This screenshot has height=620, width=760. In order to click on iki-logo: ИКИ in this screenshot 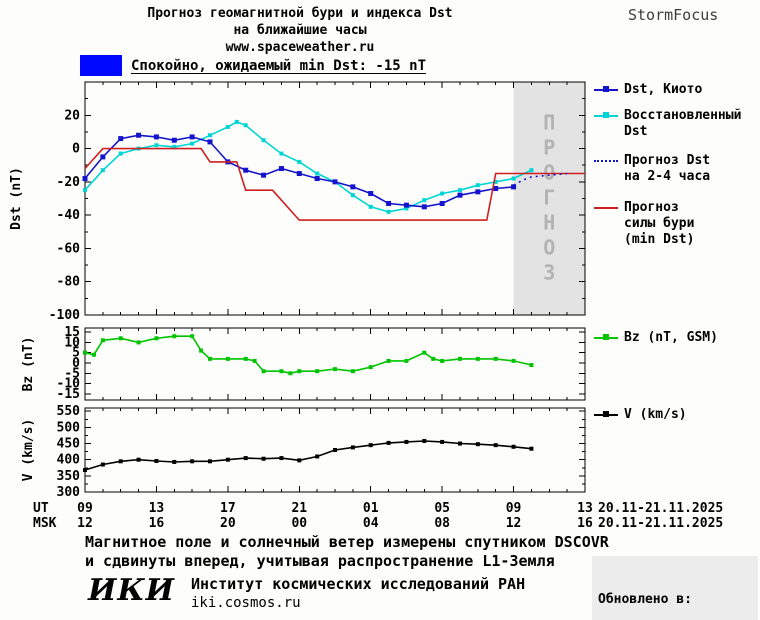, I will do `click(131, 590)`.